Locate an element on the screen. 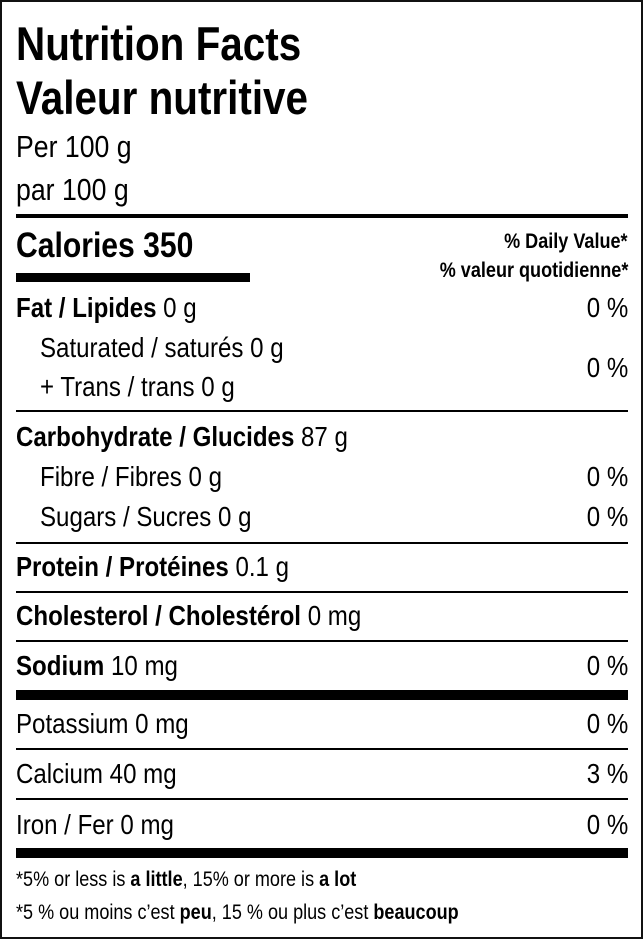  saturated-row: Saturated / saturés 0 g is located at coordinates (162, 348).